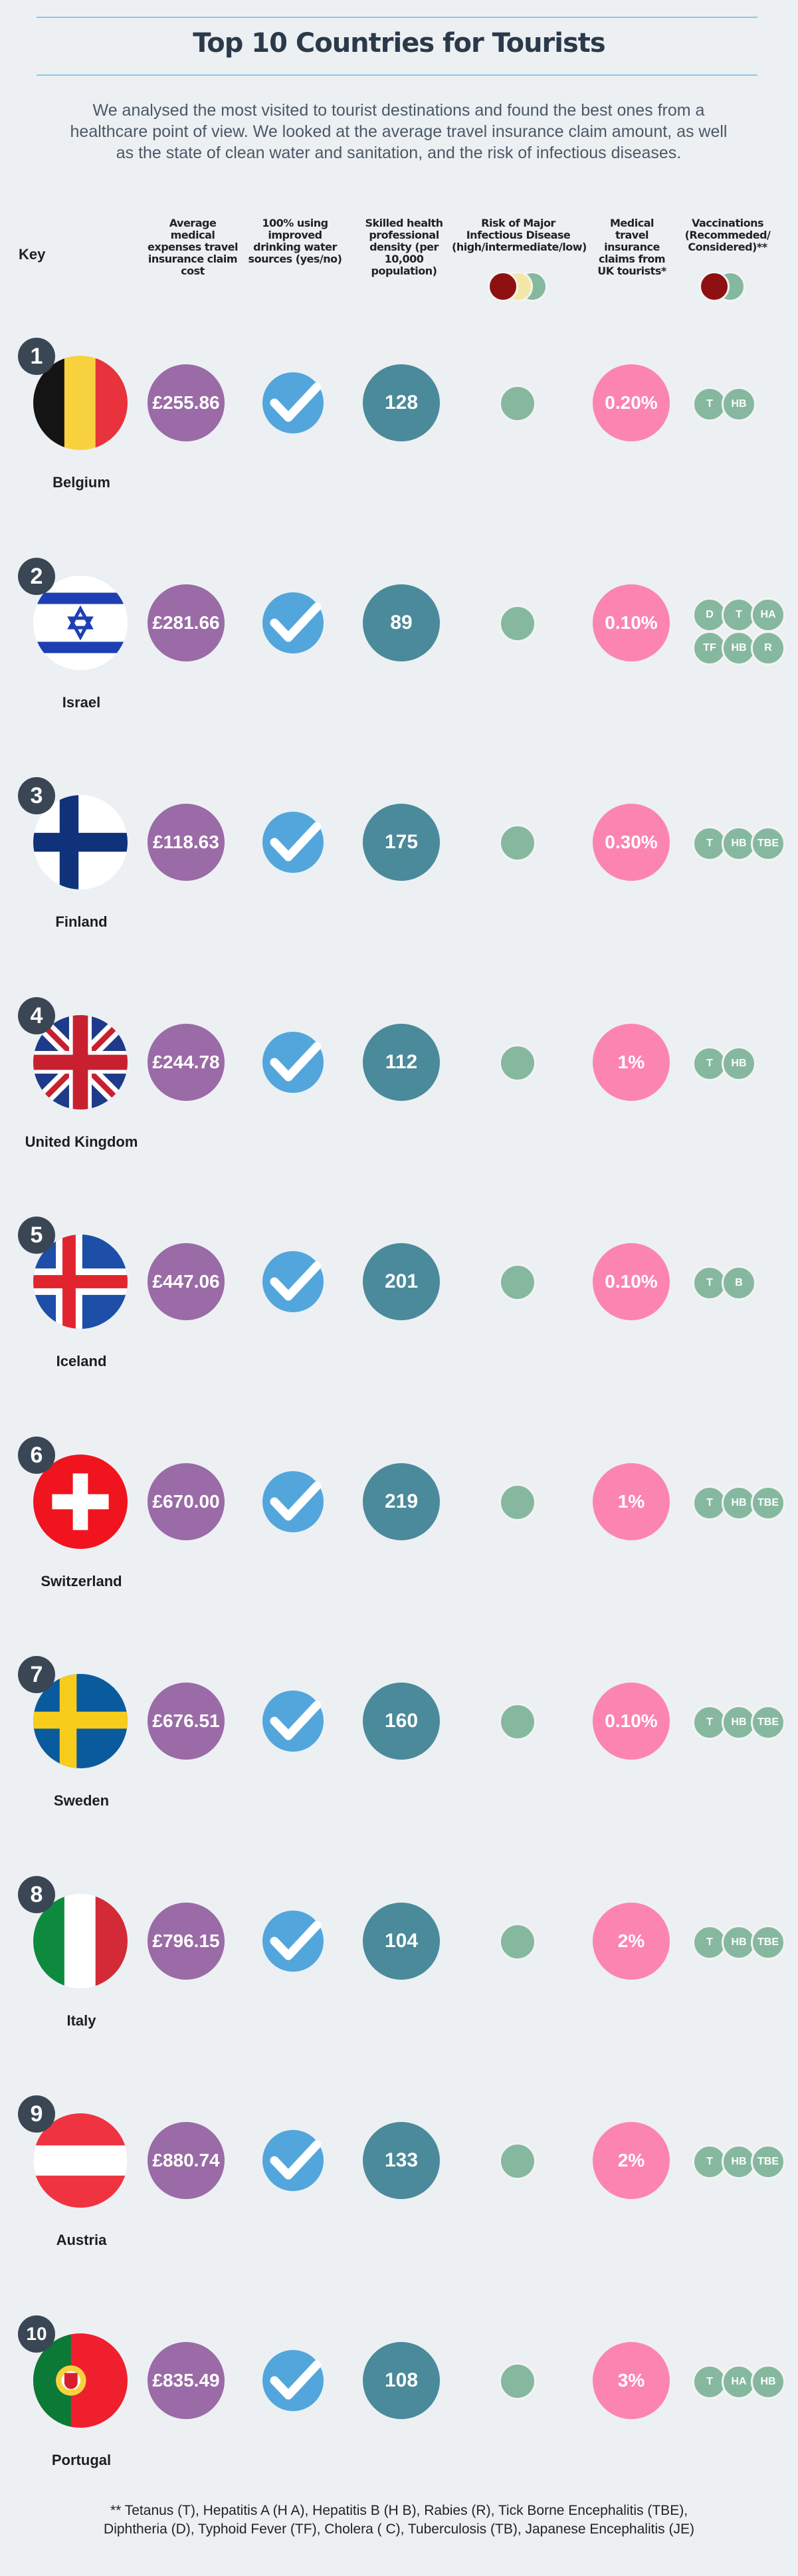 The height and width of the screenshot is (2576, 798). Describe the element at coordinates (80, 1062) in the screenshot. I see `uk-flag-icon` at that location.